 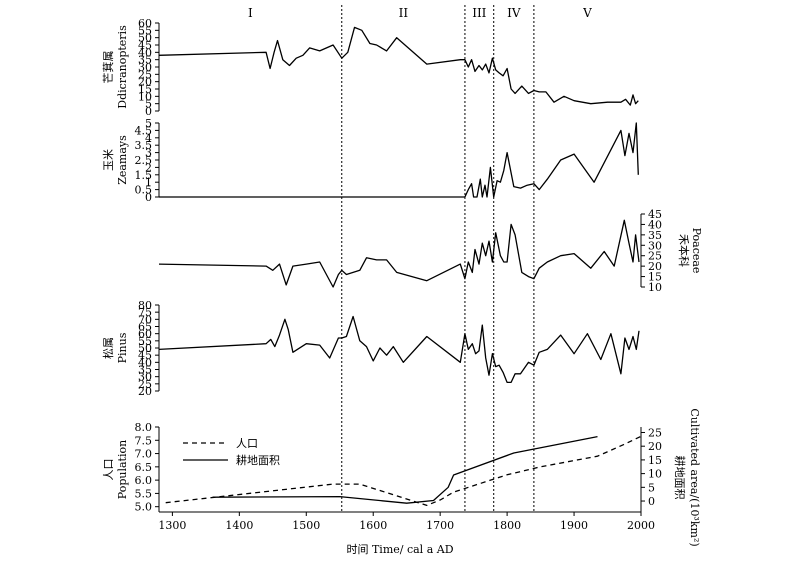 What do you see at coordinates (144, 467) in the screenshot?
I see `y-tick-label: 6.5` at bounding box center [144, 467].